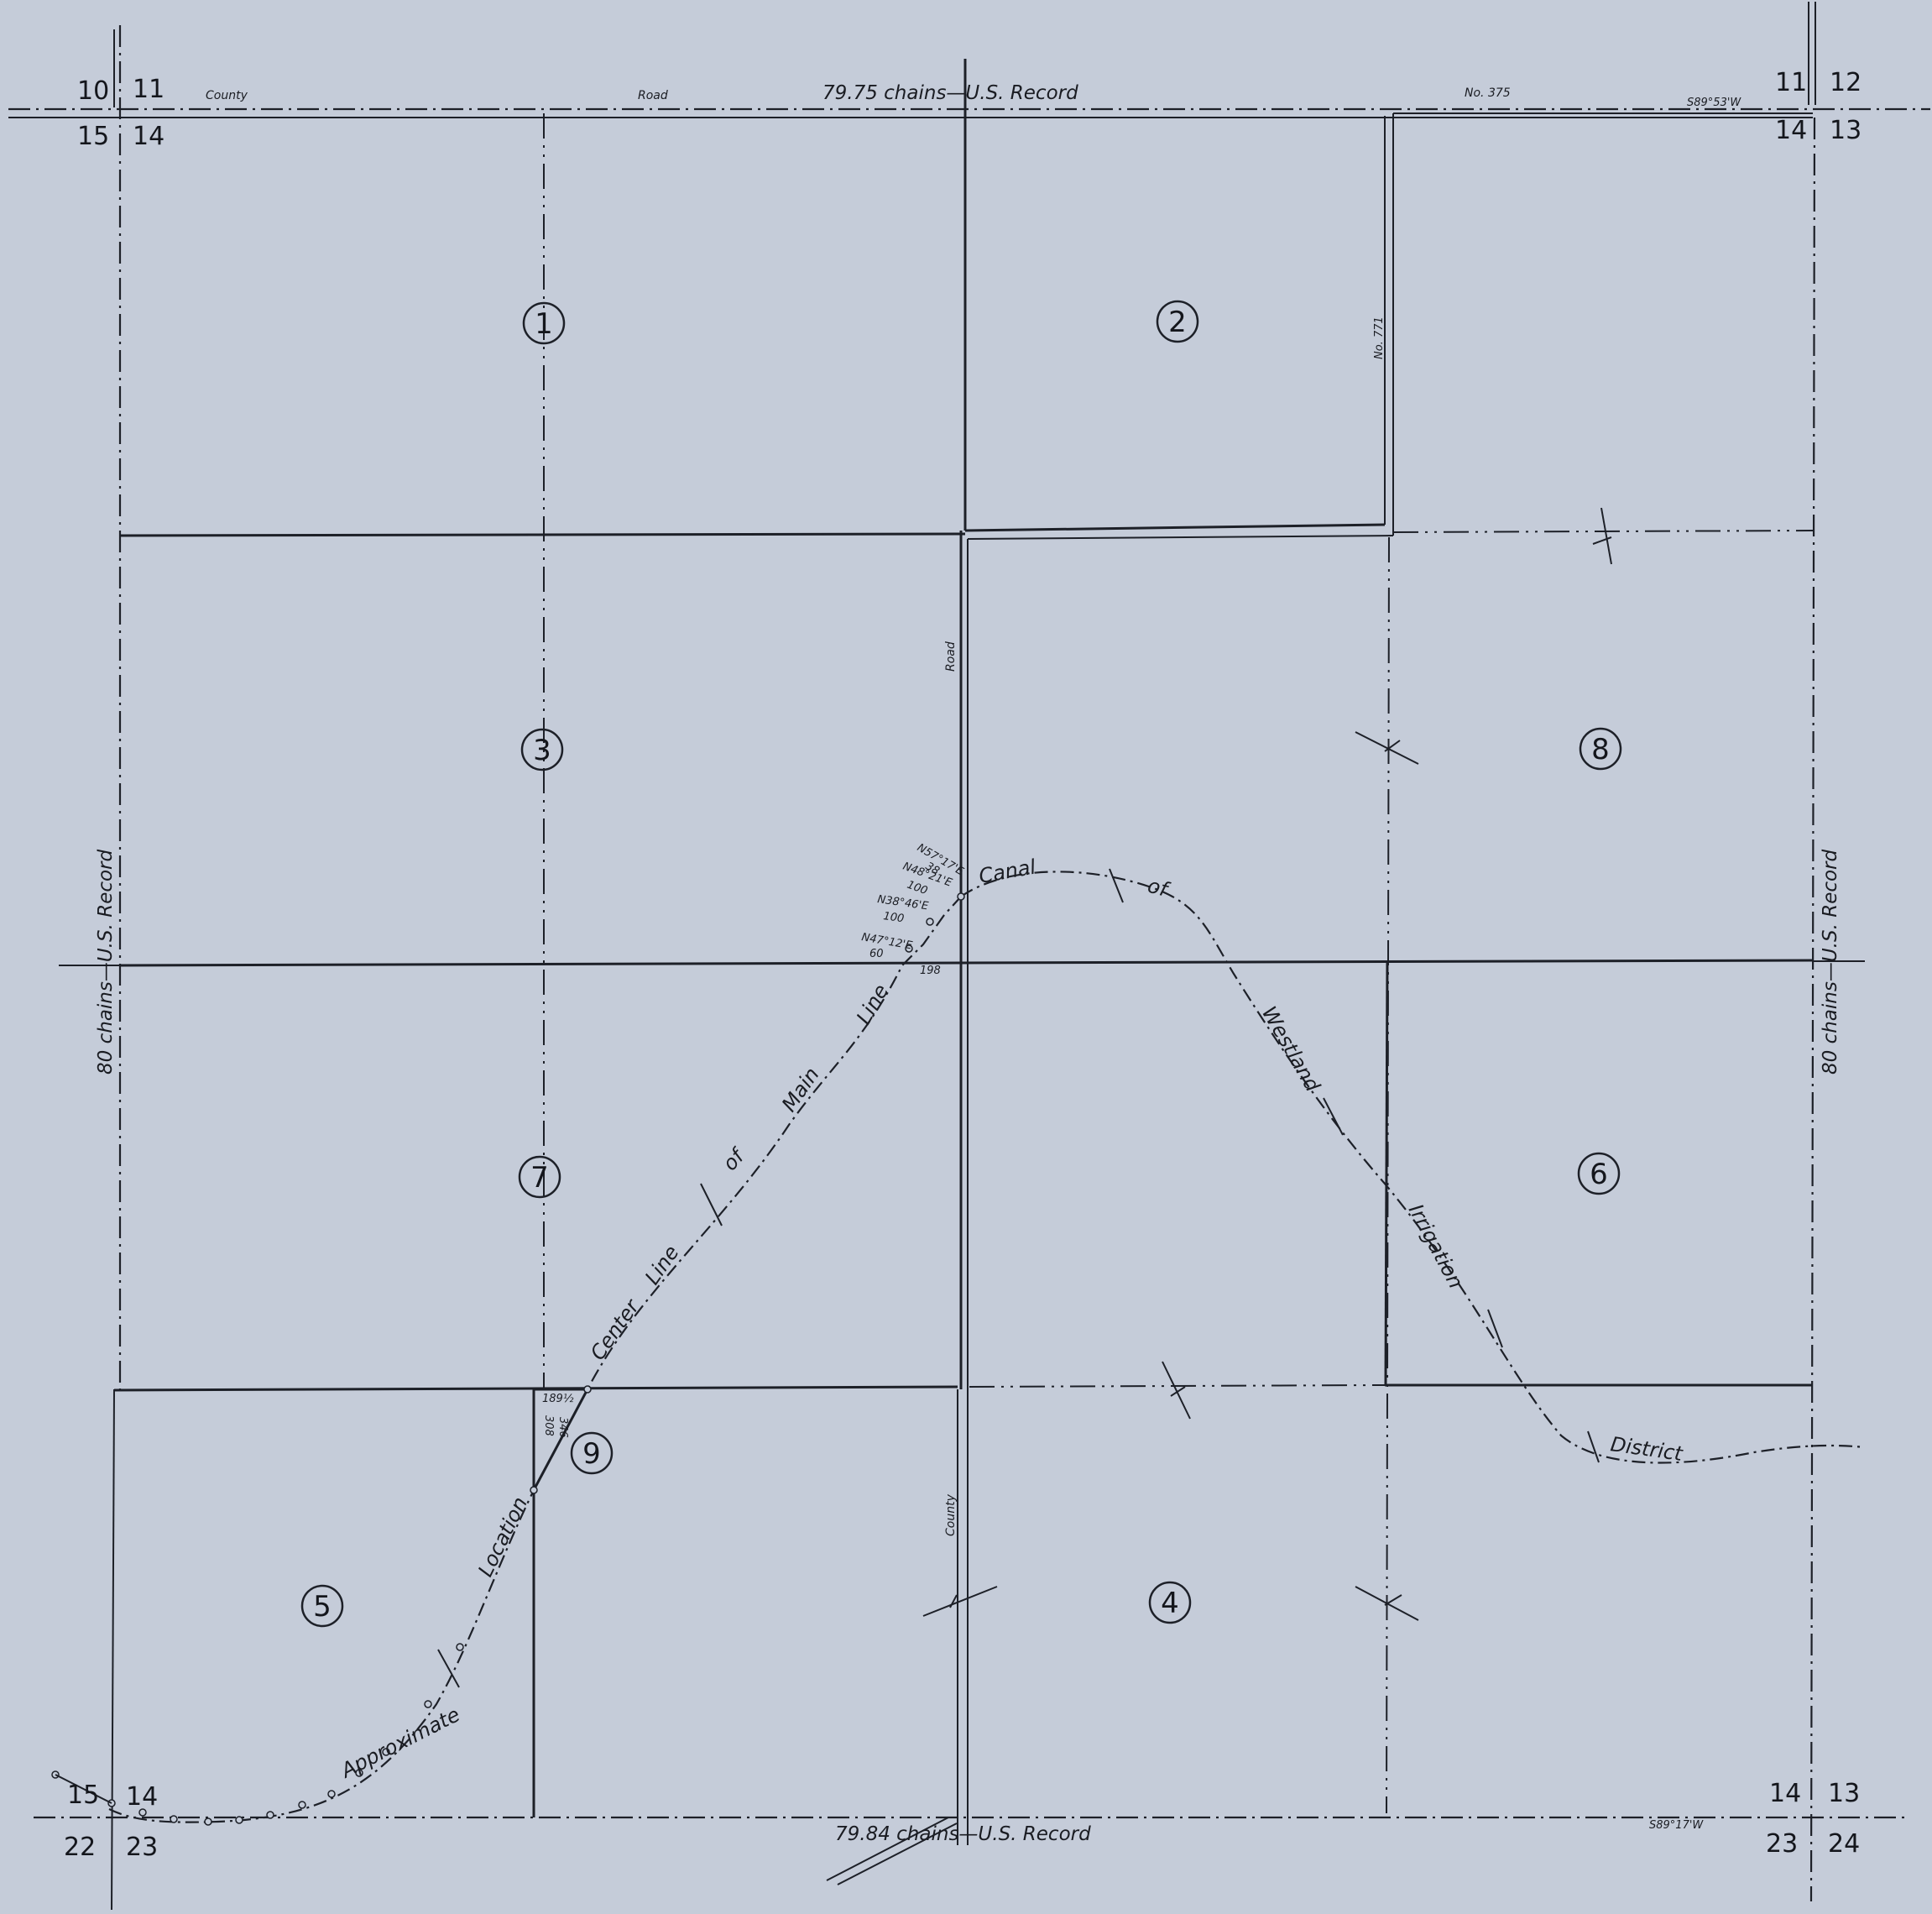  I want to click on tract-3-number: 3, so click(542, 750).